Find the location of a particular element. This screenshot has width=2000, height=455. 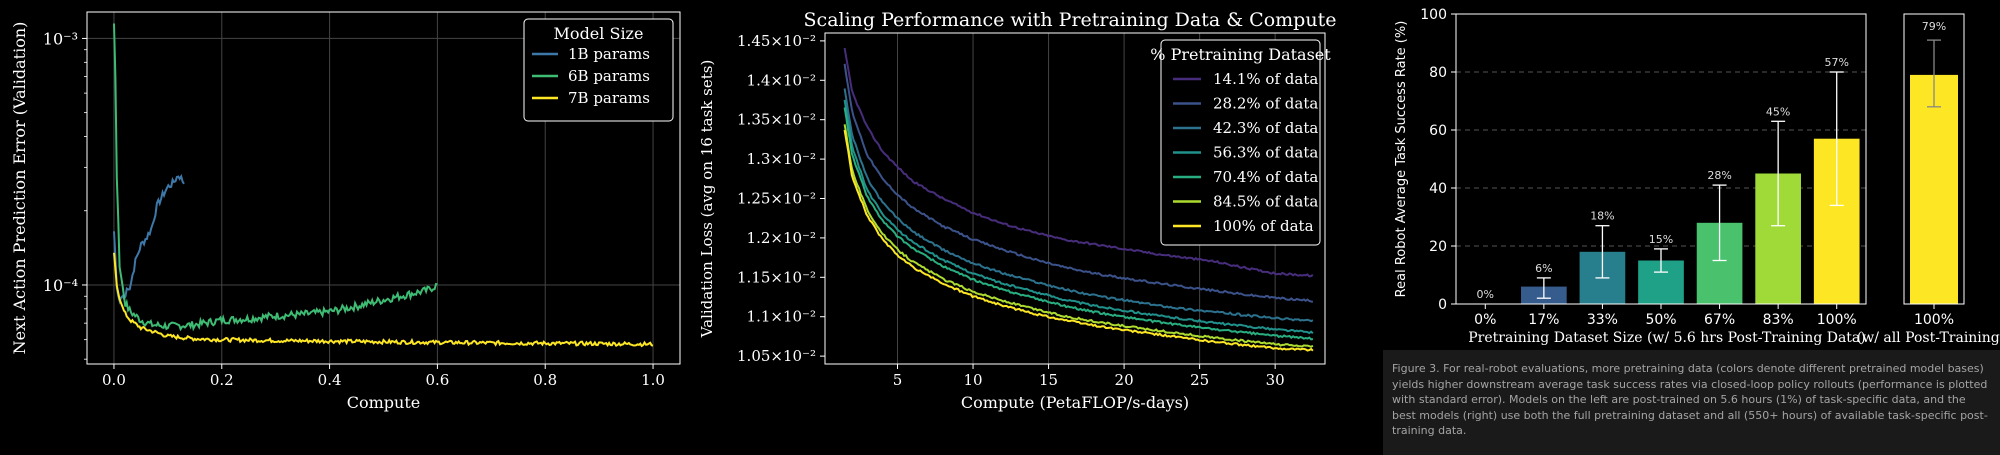

data-label: 57% is located at coordinates (1836, 62).